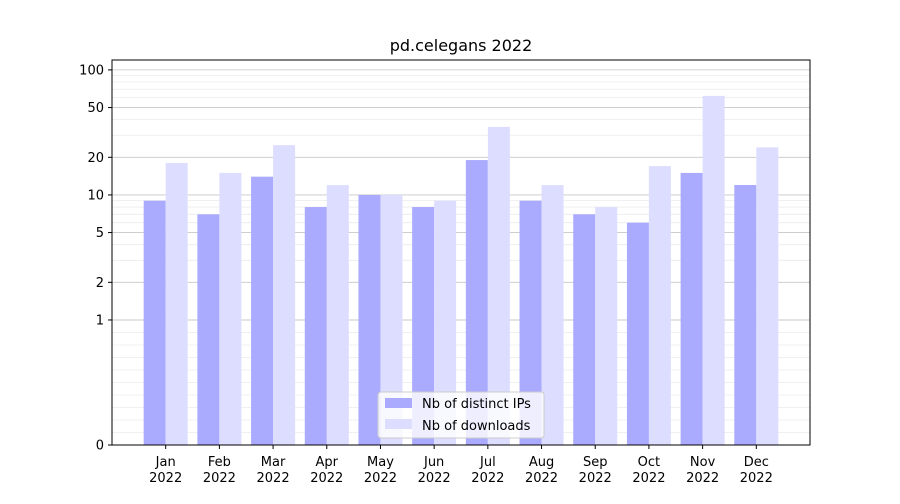 The height and width of the screenshot is (504, 900). I want to click on x-tick-label-month: May, so click(380, 462).